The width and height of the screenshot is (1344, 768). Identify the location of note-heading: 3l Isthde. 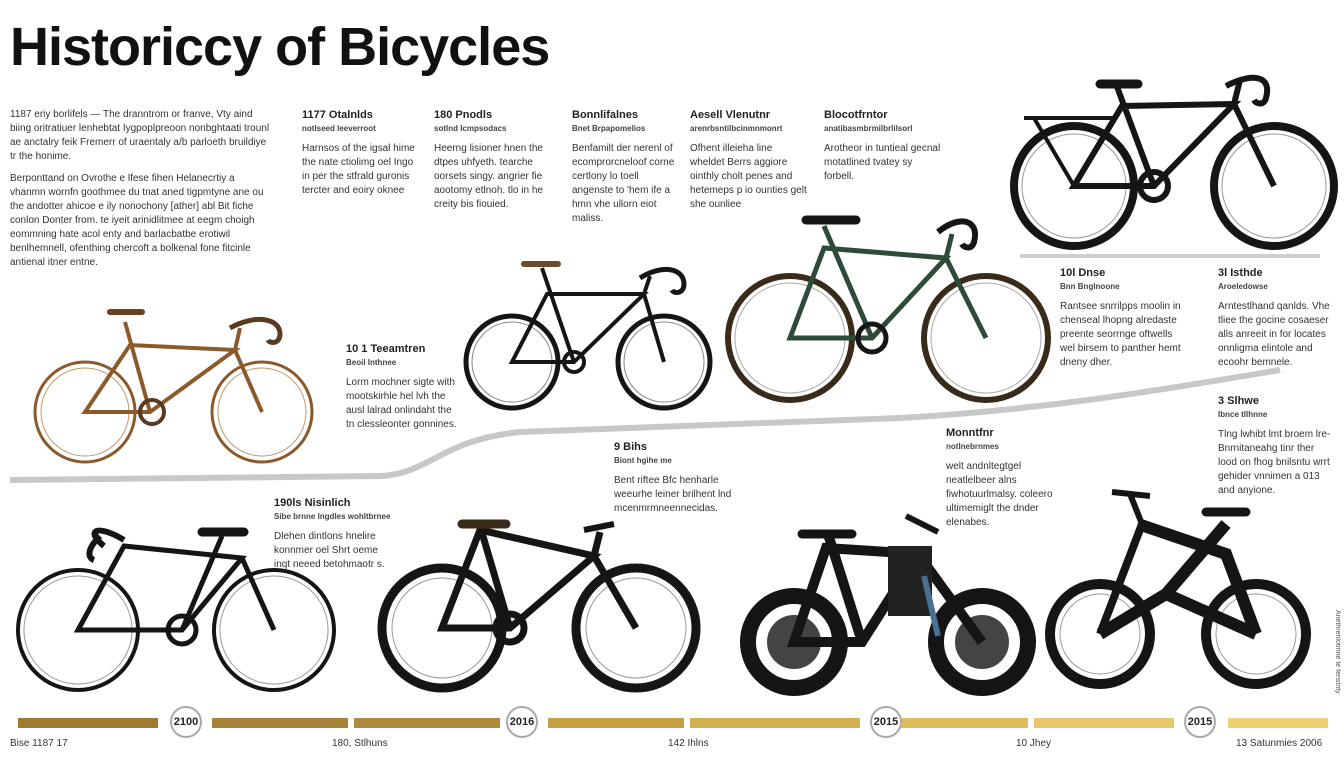
(1240, 273).